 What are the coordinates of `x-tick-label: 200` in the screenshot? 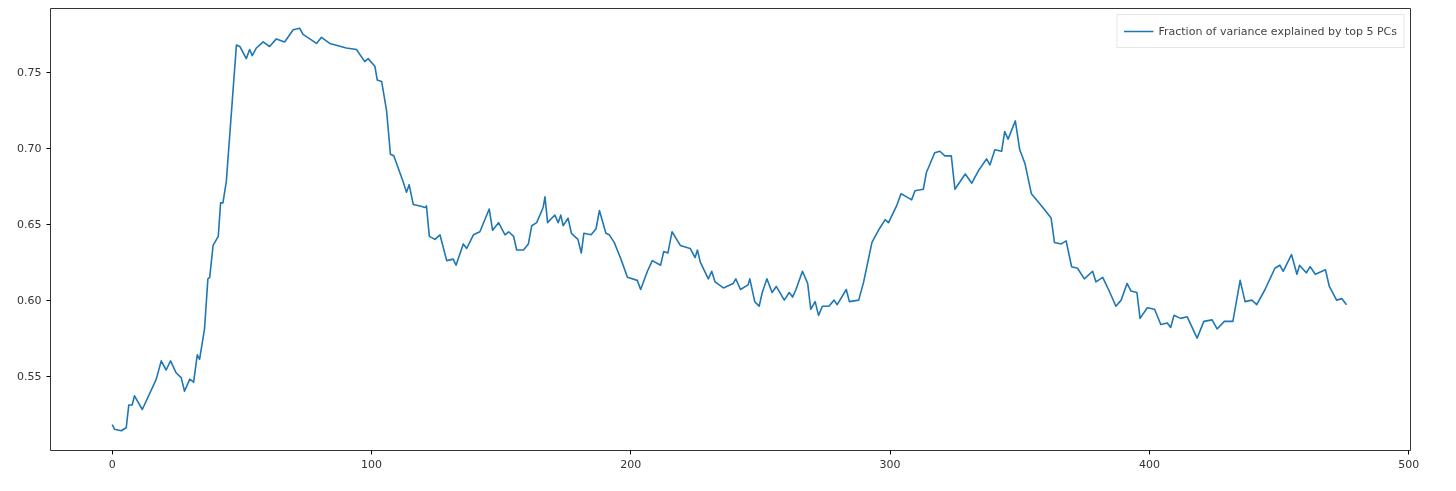 It's located at (631, 464).